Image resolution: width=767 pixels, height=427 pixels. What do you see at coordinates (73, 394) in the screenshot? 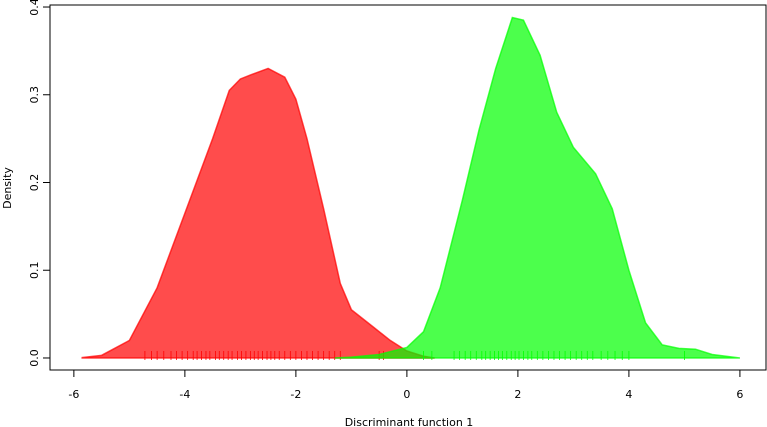
I see `x-tick-label: -6` at bounding box center [73, 394].